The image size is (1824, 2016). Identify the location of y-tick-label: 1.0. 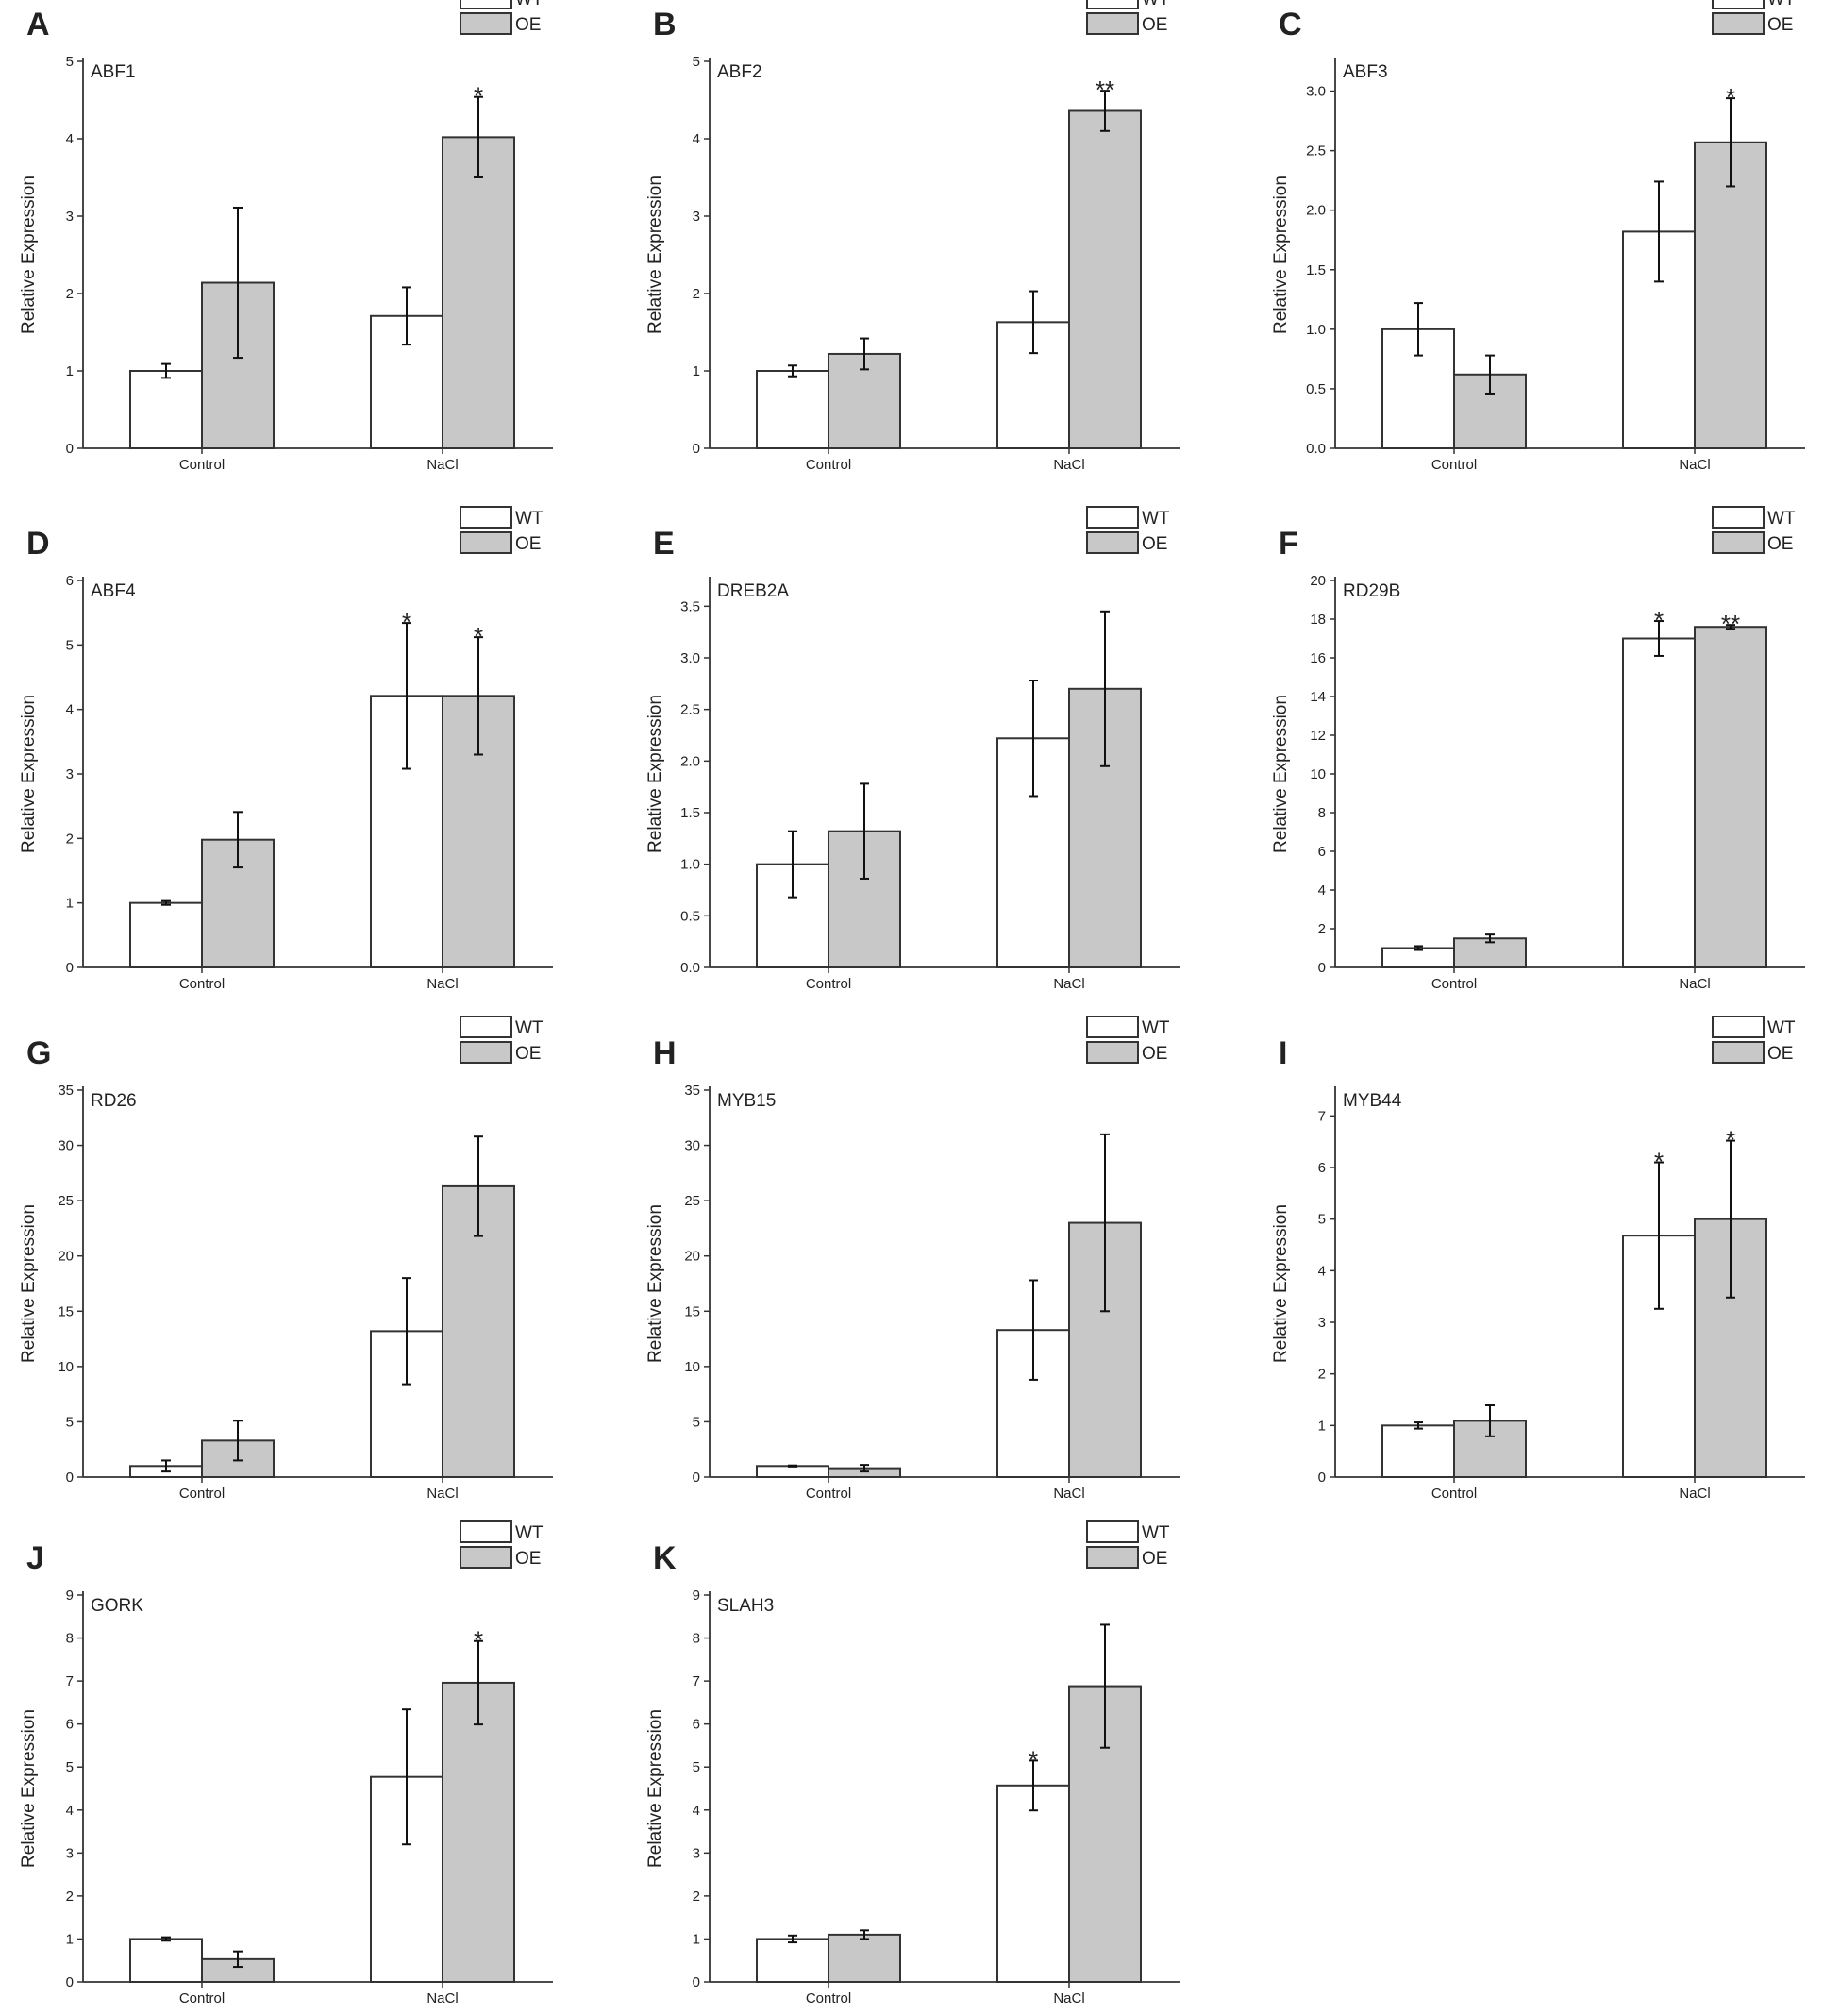
(690, 865).